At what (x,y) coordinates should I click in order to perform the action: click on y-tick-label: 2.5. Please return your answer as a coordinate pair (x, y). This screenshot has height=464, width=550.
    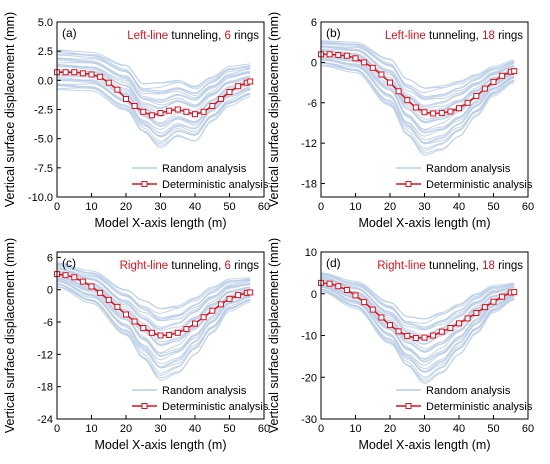
    Looking at the image, I should click on (45, 52).